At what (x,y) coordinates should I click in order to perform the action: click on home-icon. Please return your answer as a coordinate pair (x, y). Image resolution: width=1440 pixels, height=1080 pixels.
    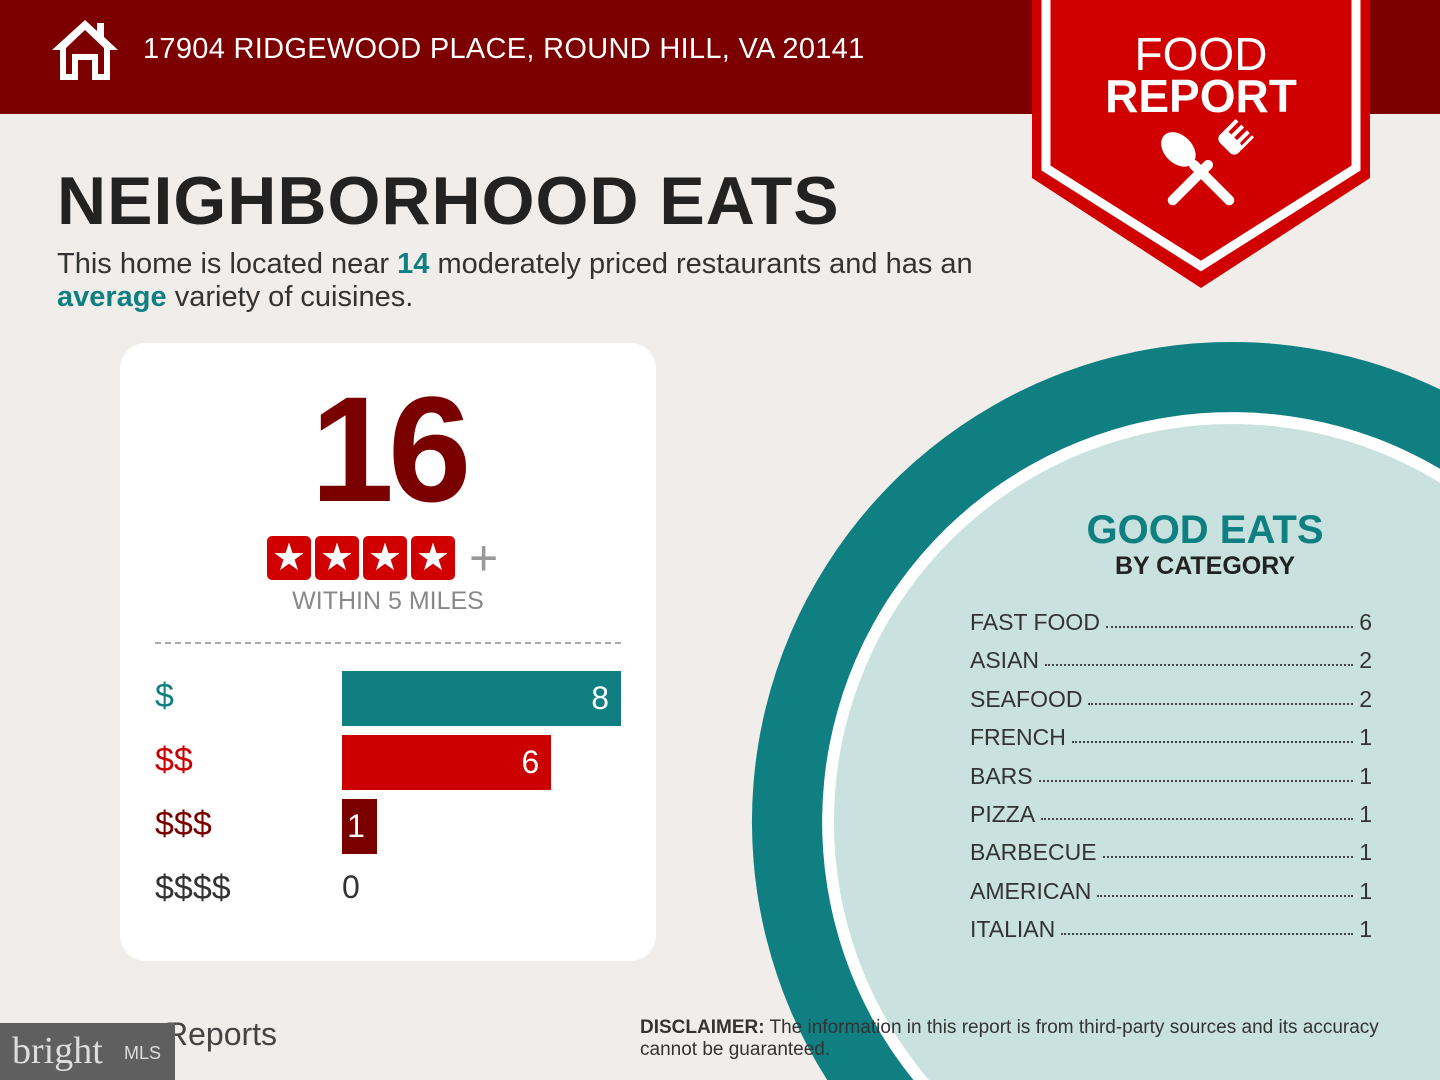
    Looking at the image, I should click on (85, 50).